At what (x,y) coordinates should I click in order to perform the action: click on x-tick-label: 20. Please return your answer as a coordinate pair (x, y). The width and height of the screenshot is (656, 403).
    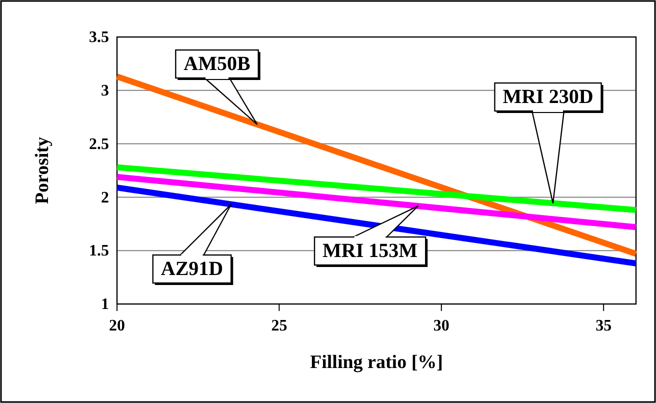
    Looking at the image, I should click on (117, 325).